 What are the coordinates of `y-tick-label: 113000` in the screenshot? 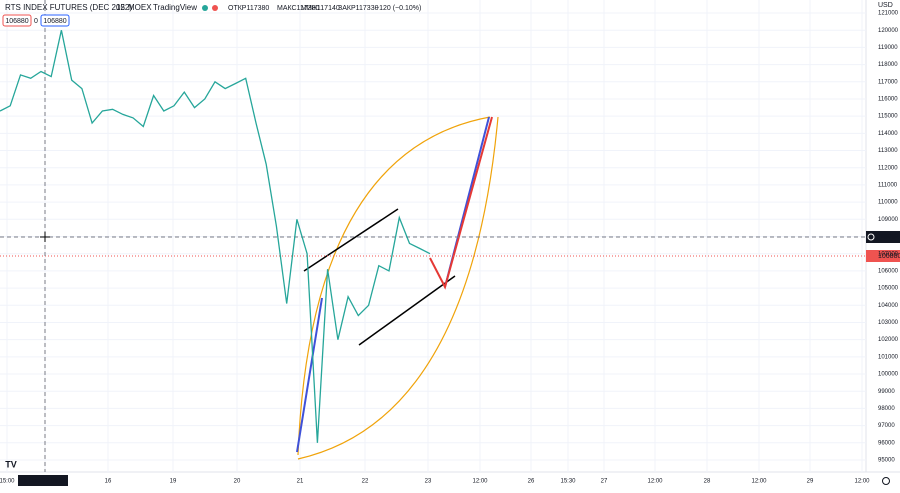 It's located at (888, 151).